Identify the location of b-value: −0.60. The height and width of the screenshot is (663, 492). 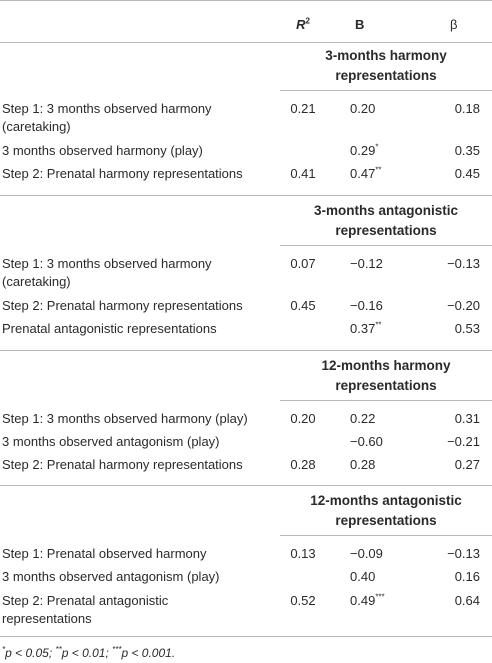
(373, 442).